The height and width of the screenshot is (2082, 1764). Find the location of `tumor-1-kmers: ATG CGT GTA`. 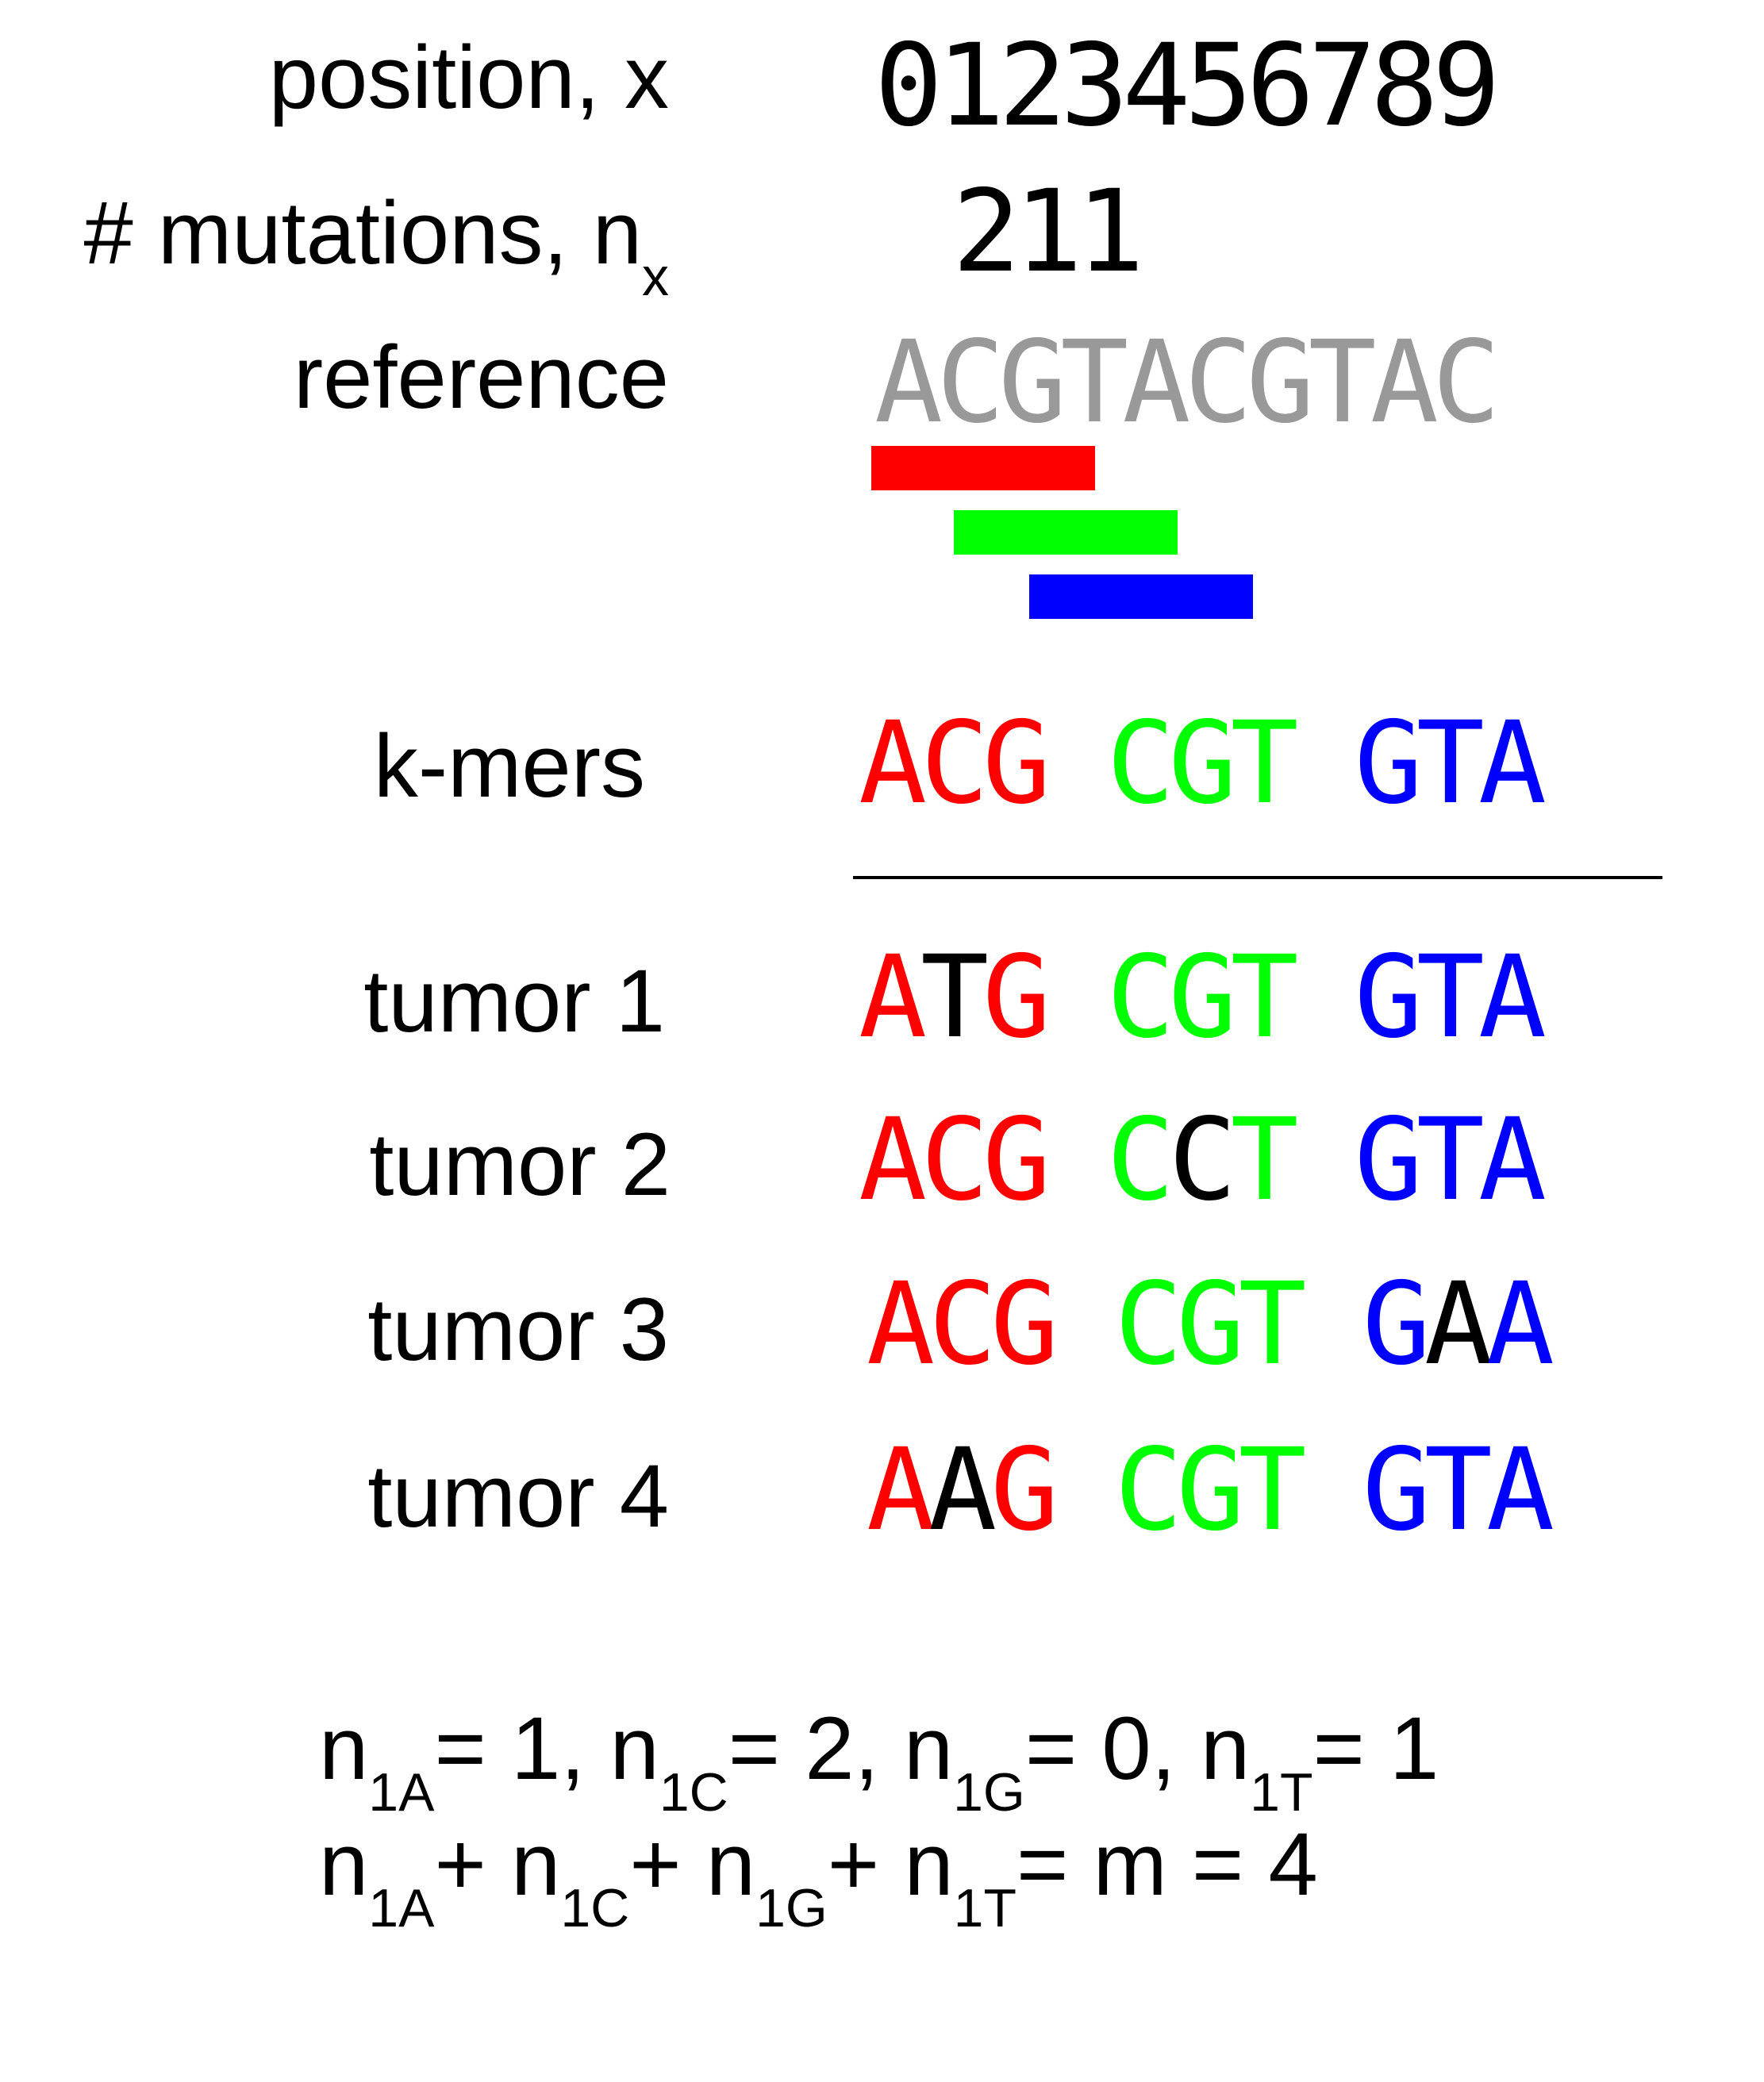

tumor-1-kmers: ATG CGT GTA is located at coordinates (1203, 997).